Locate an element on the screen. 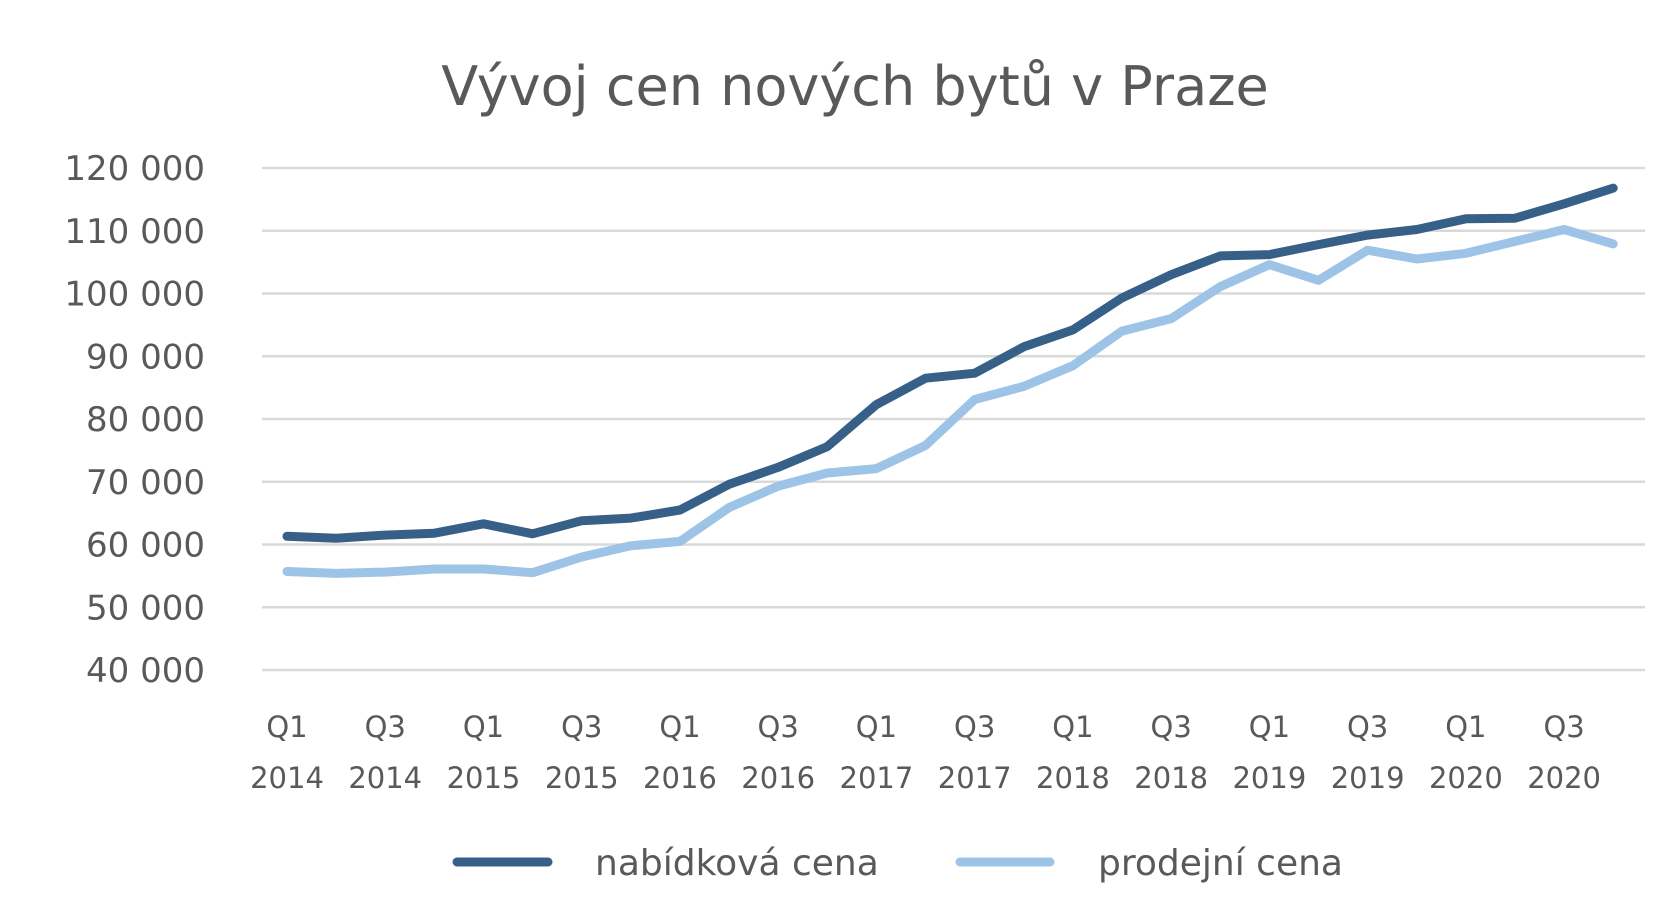 The image size is (1680, 916). y-tick-label: 40 000 is located at coordinates (145, 671).